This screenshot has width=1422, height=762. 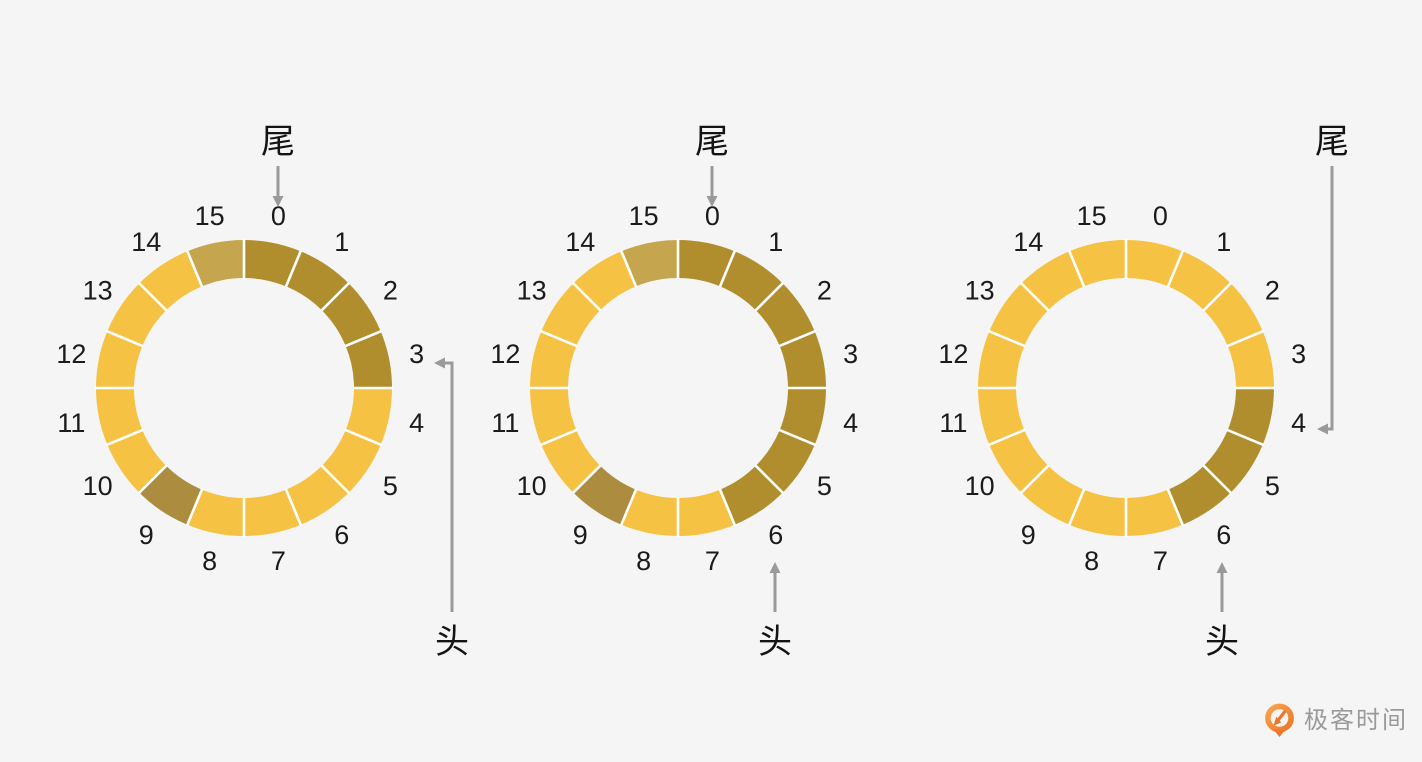 What do you see at coordinates (449, 486) in the screenshot?
I see `queue-state-1-head-pointer-line` at bounding box center [449, 486].